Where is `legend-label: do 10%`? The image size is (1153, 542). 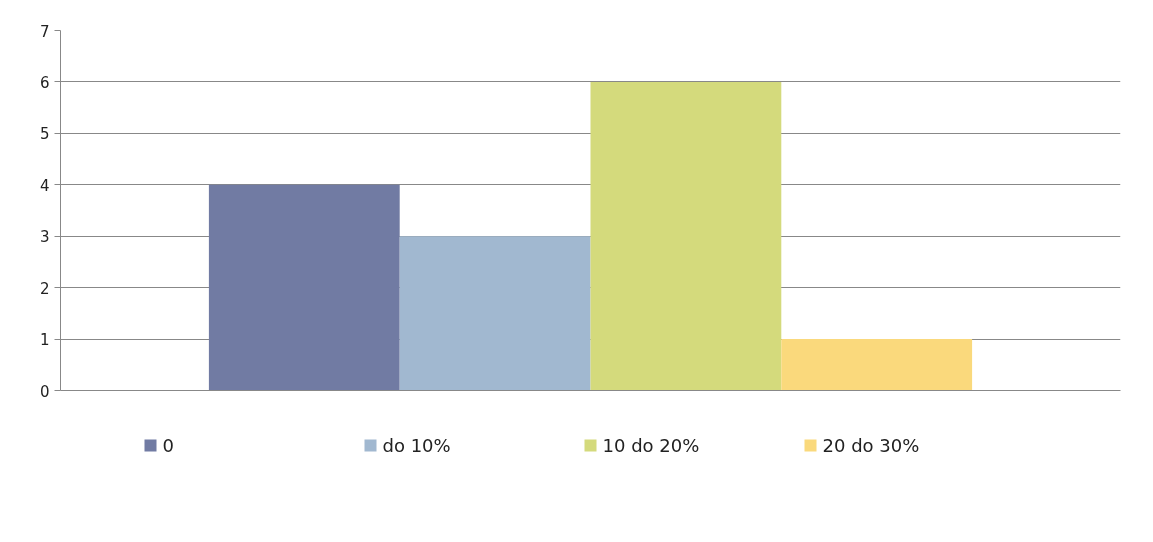 legend-label: do 10% is located at coordinates (416, 445).